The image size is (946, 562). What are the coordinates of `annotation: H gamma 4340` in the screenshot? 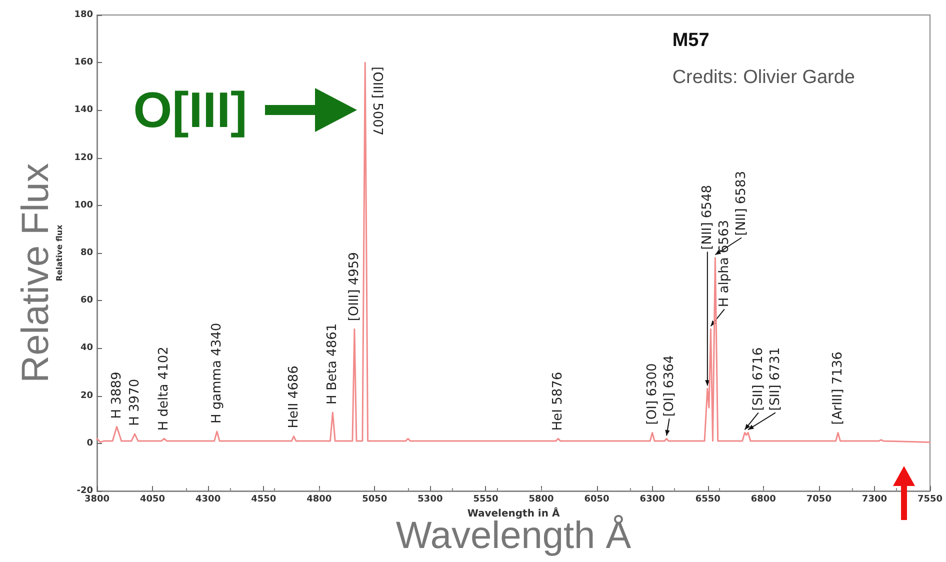 It's located at (216, 373).